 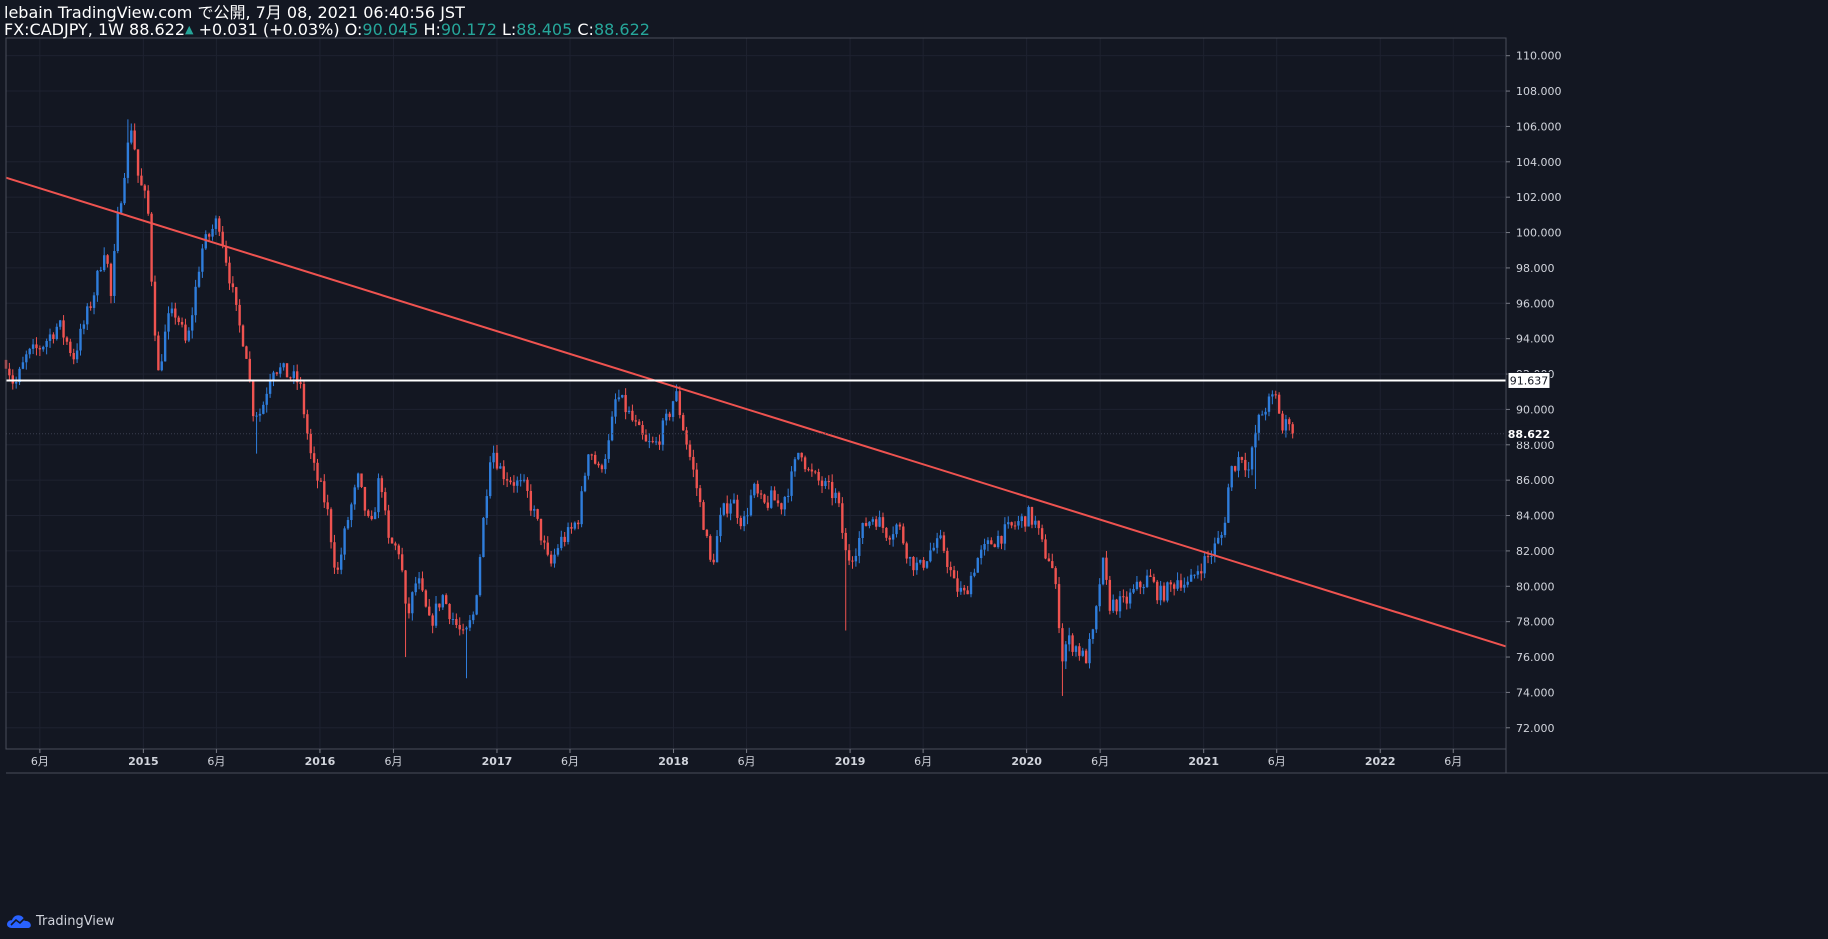 I want to click on tradingview-branding: TradingView, so click(x=60, y=921).